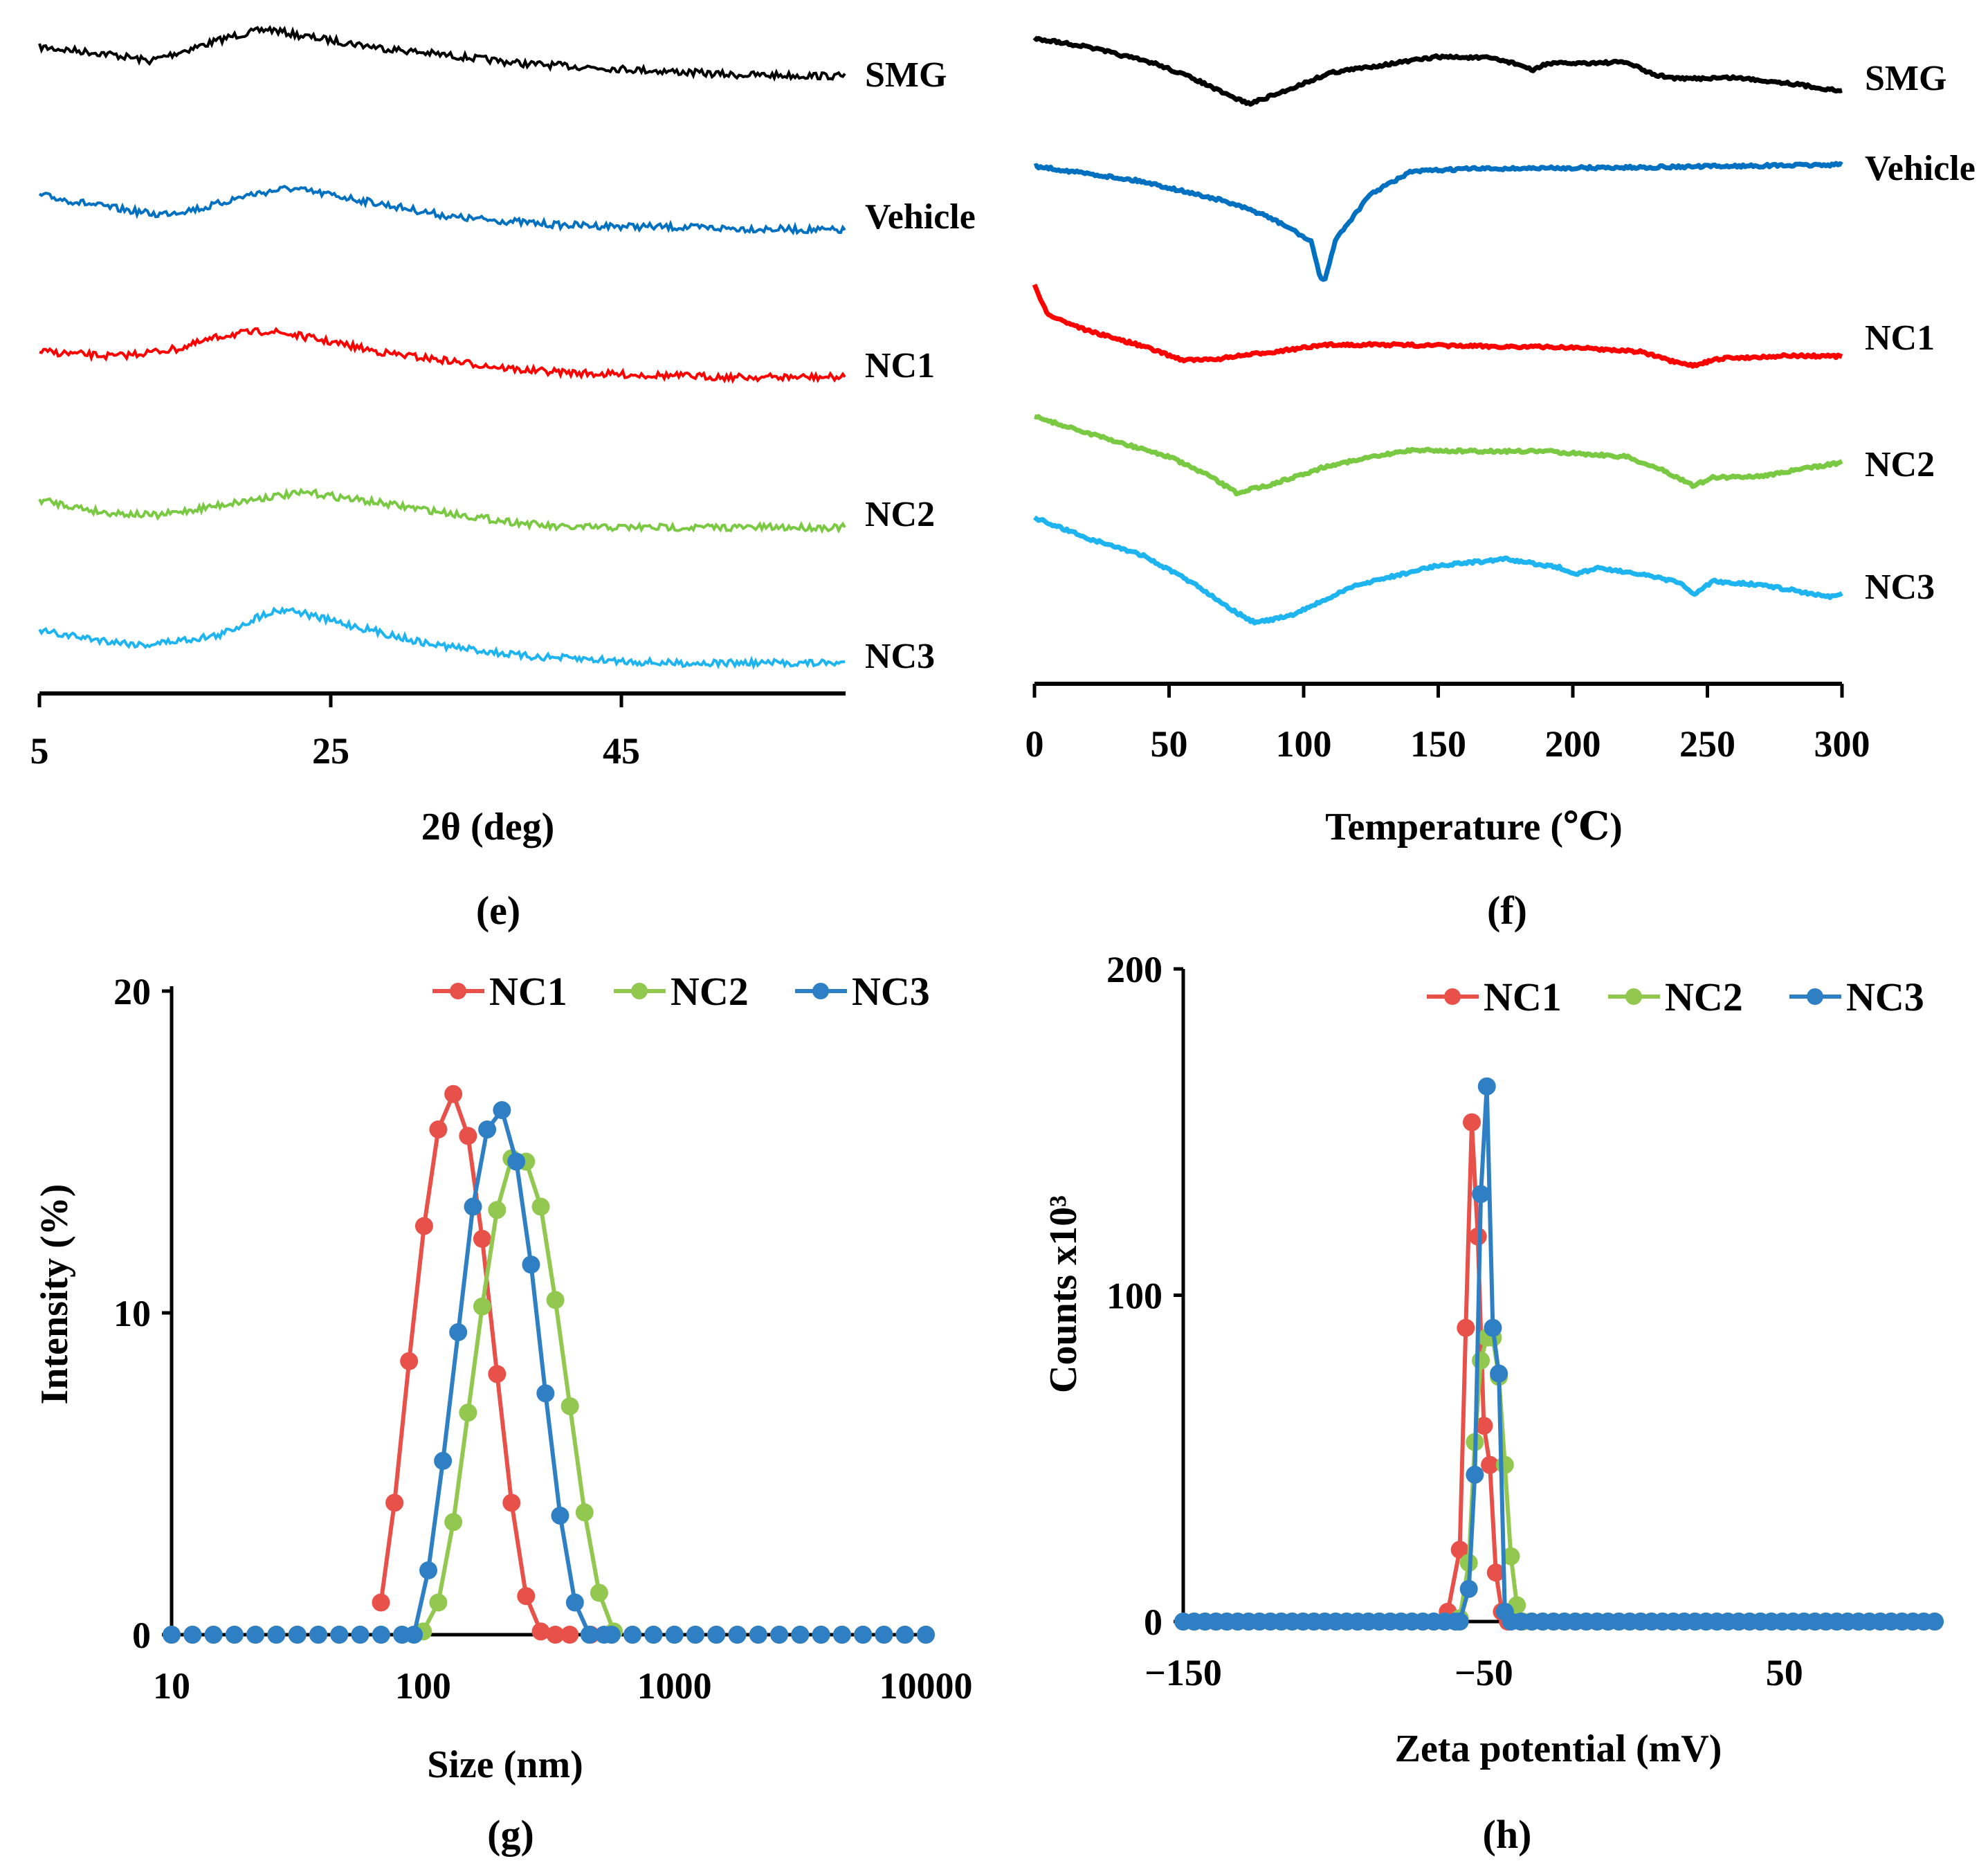 The width and height of the screenshot is (1988, 1870). I want to click on zeta-baseline-point, so click(1935, 1622).